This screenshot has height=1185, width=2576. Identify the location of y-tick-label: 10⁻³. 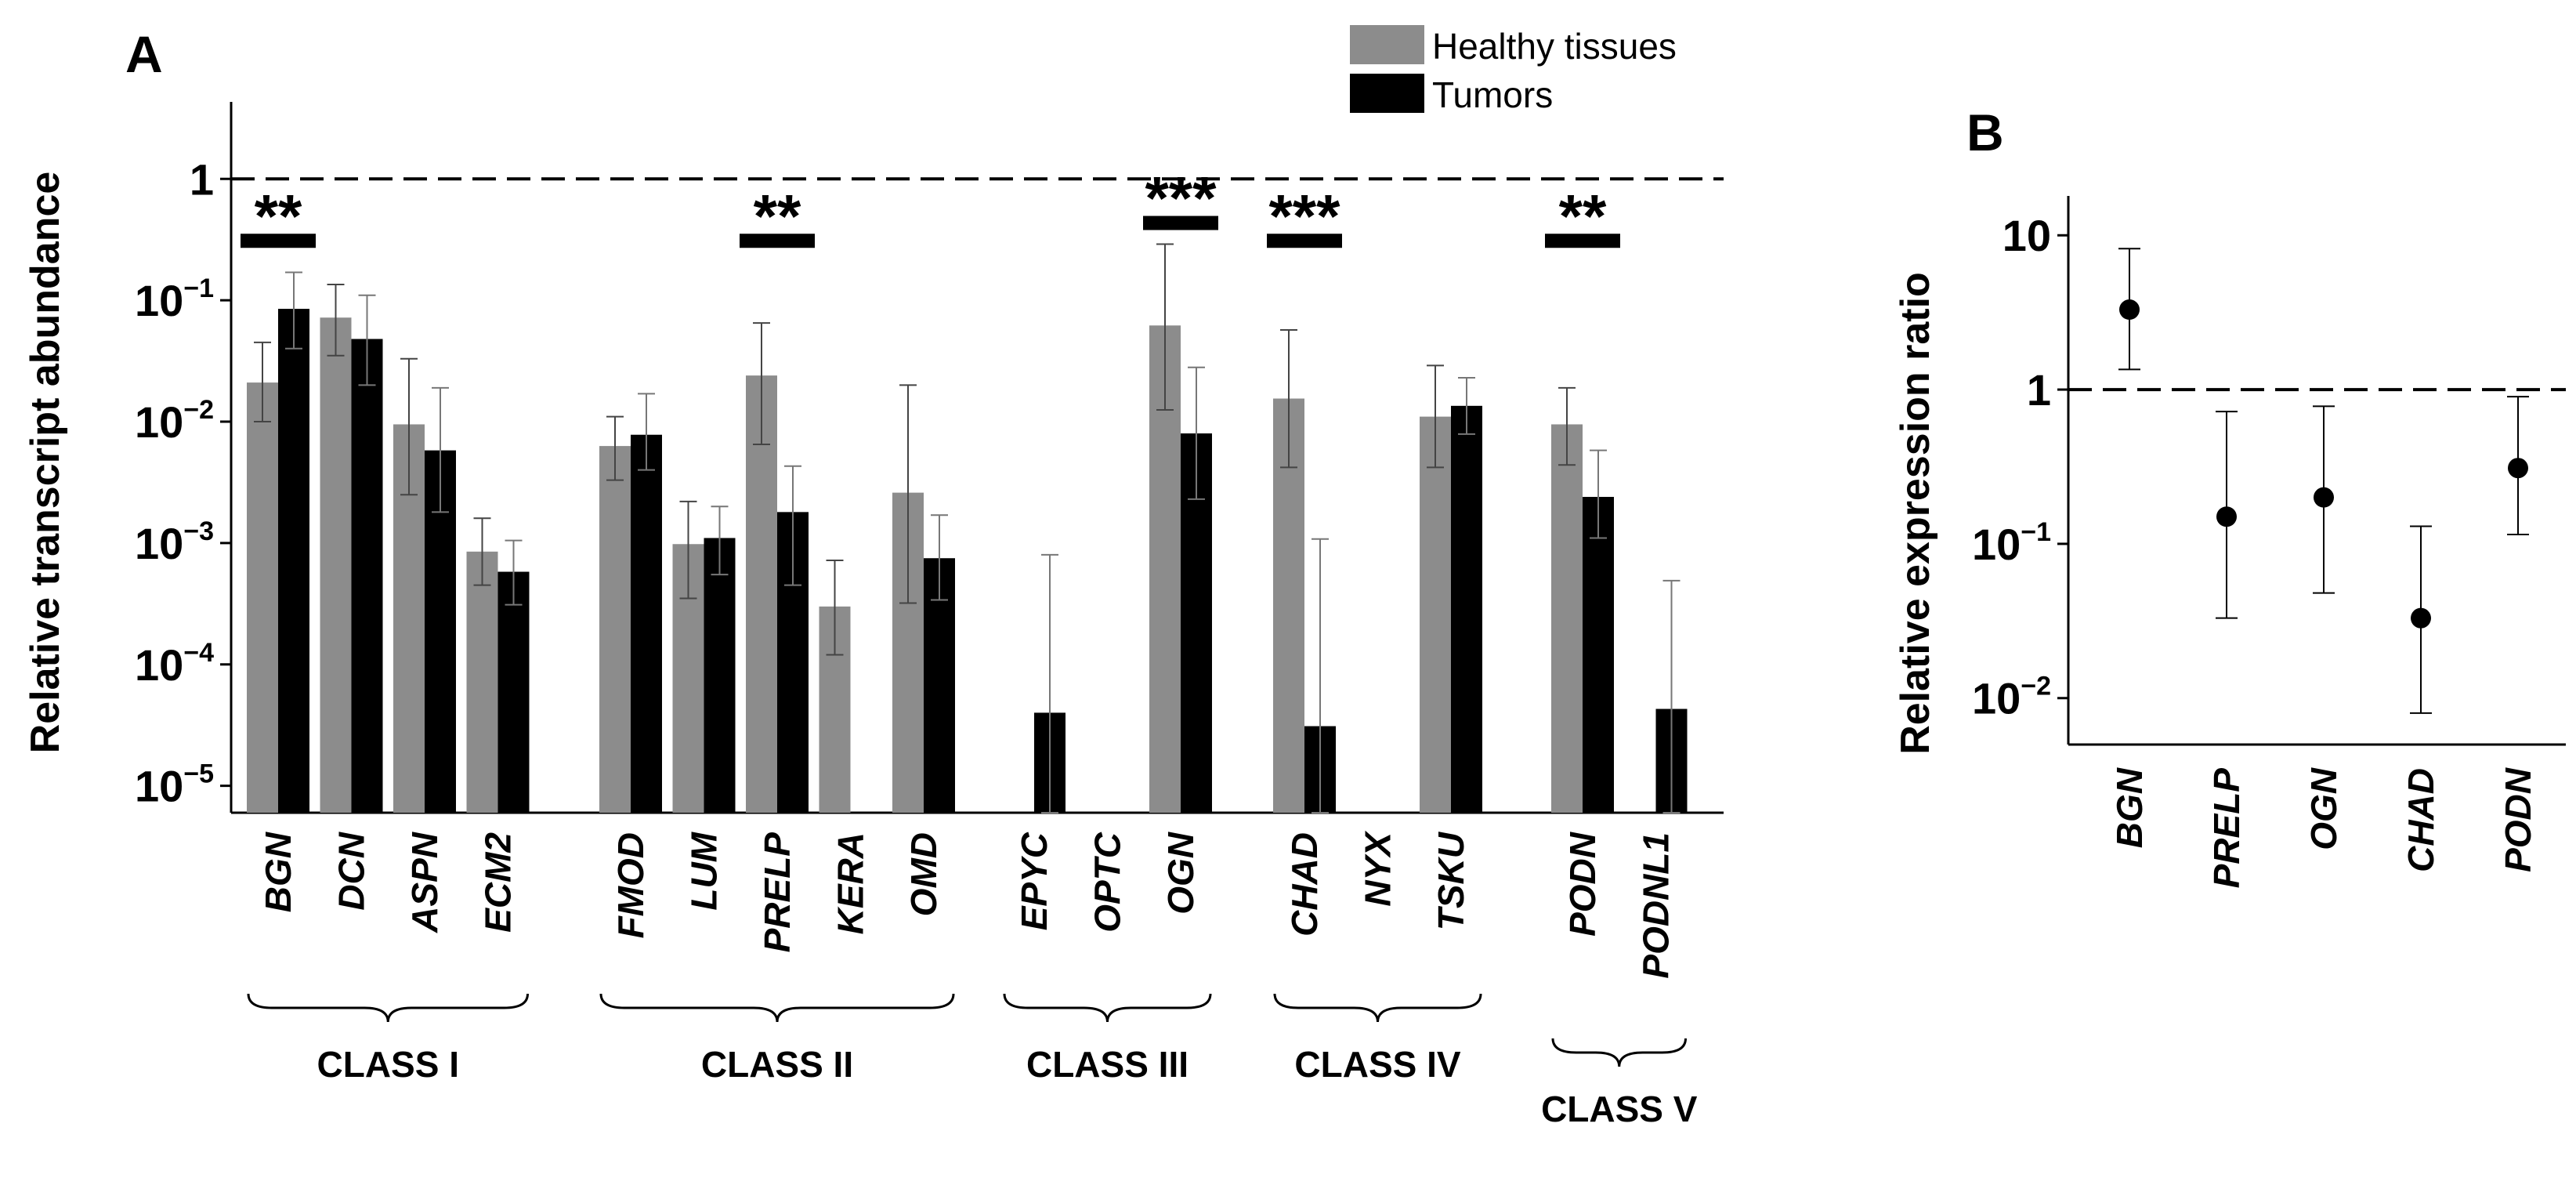
(175, 542).